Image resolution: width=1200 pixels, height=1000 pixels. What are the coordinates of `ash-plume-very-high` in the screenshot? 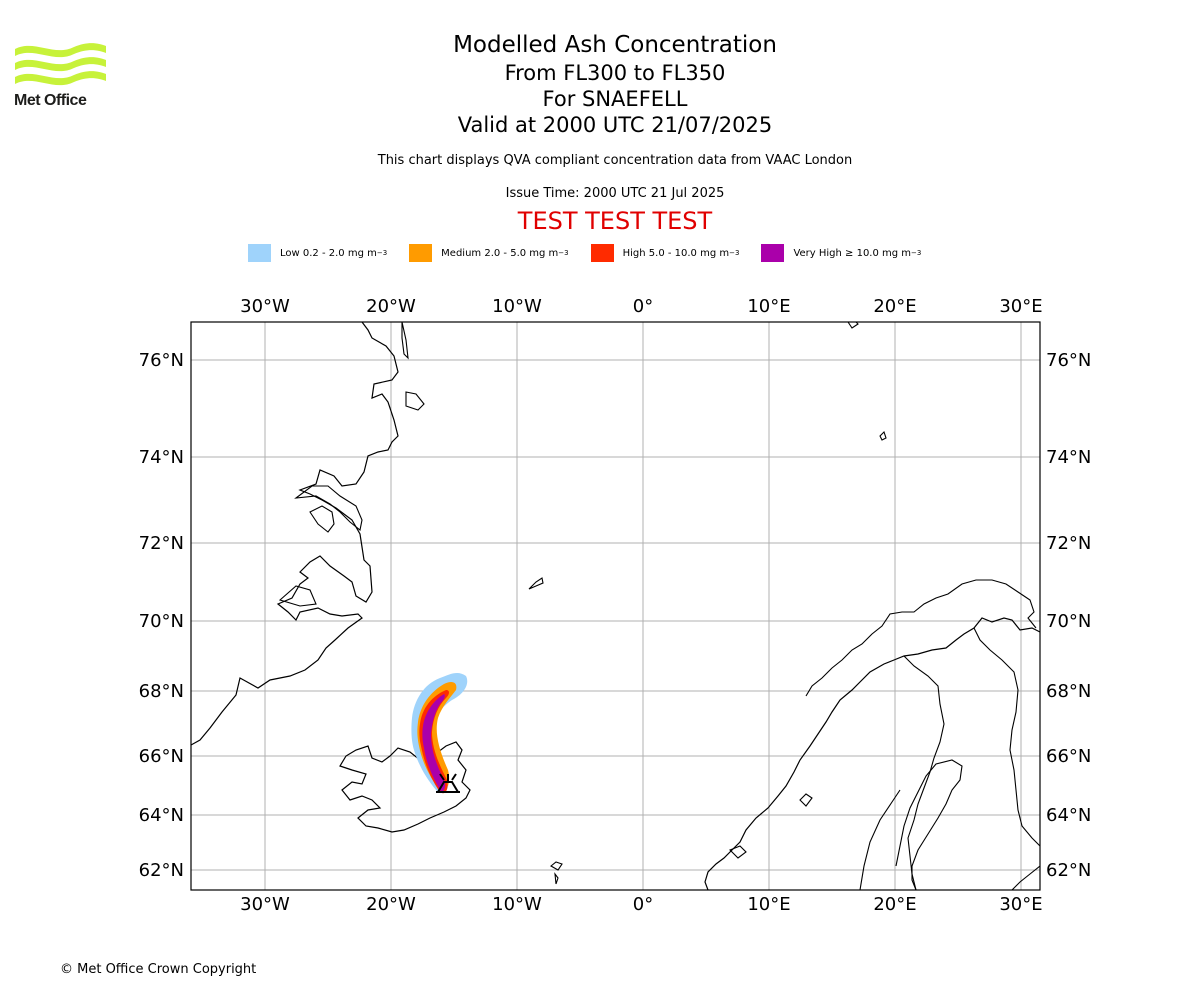 It's located at (434, 743).